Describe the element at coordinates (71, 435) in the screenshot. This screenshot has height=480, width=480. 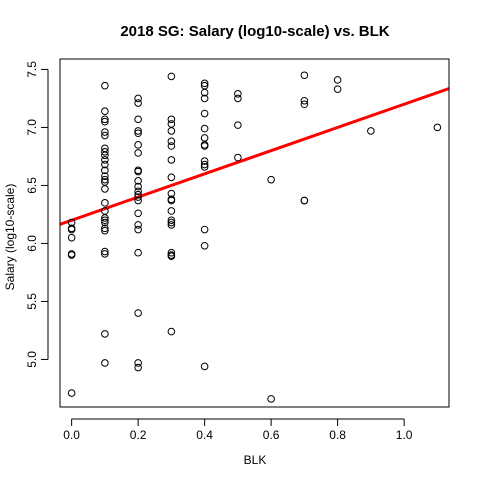
I see `x-tick-label: 0.0` at that location.